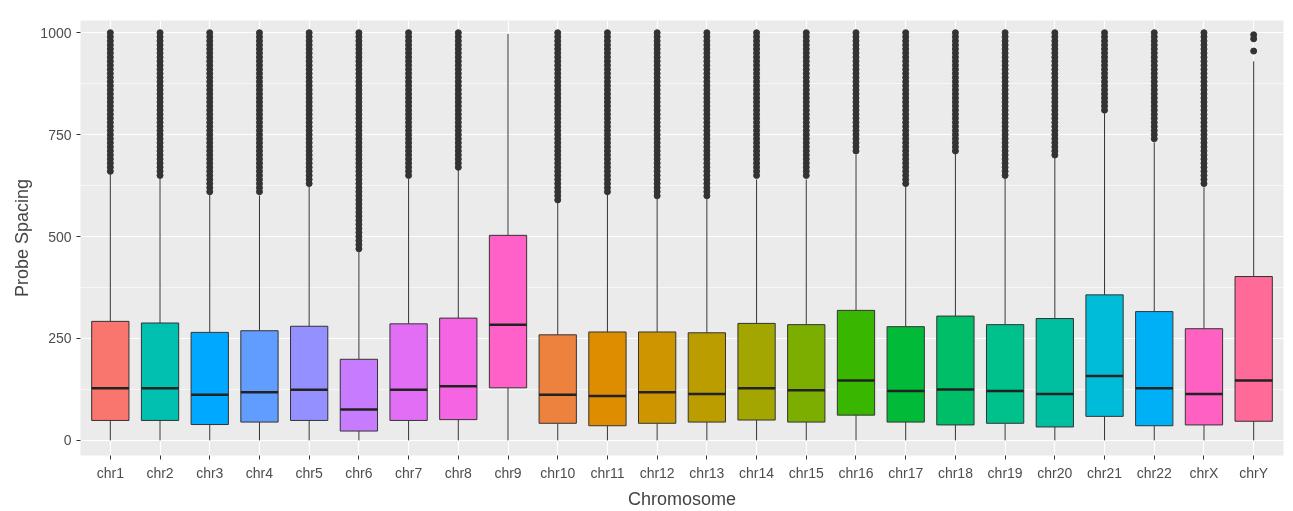 The image size is (1293, 511). I want to click on x-tick-label: chr9, so click(508, 472).